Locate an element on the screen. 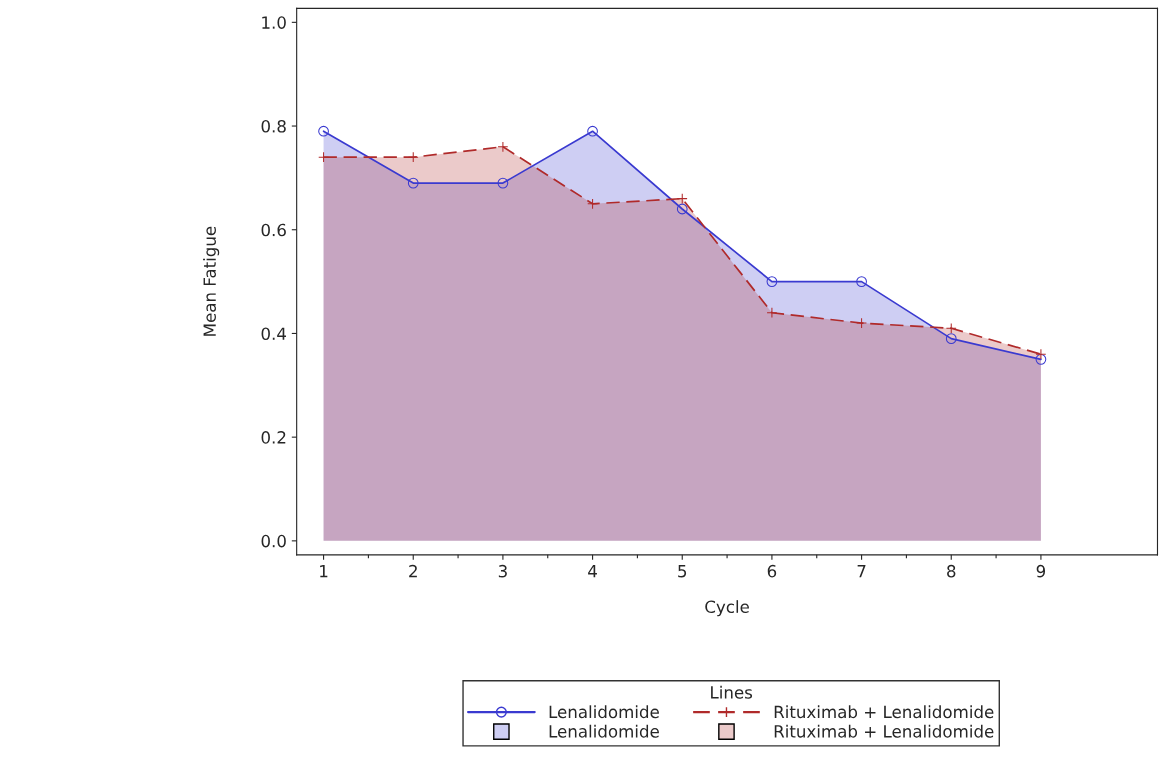 This screenshot has height=758, width=1168. legend-title: Lines is located at coordinates (732, 692).